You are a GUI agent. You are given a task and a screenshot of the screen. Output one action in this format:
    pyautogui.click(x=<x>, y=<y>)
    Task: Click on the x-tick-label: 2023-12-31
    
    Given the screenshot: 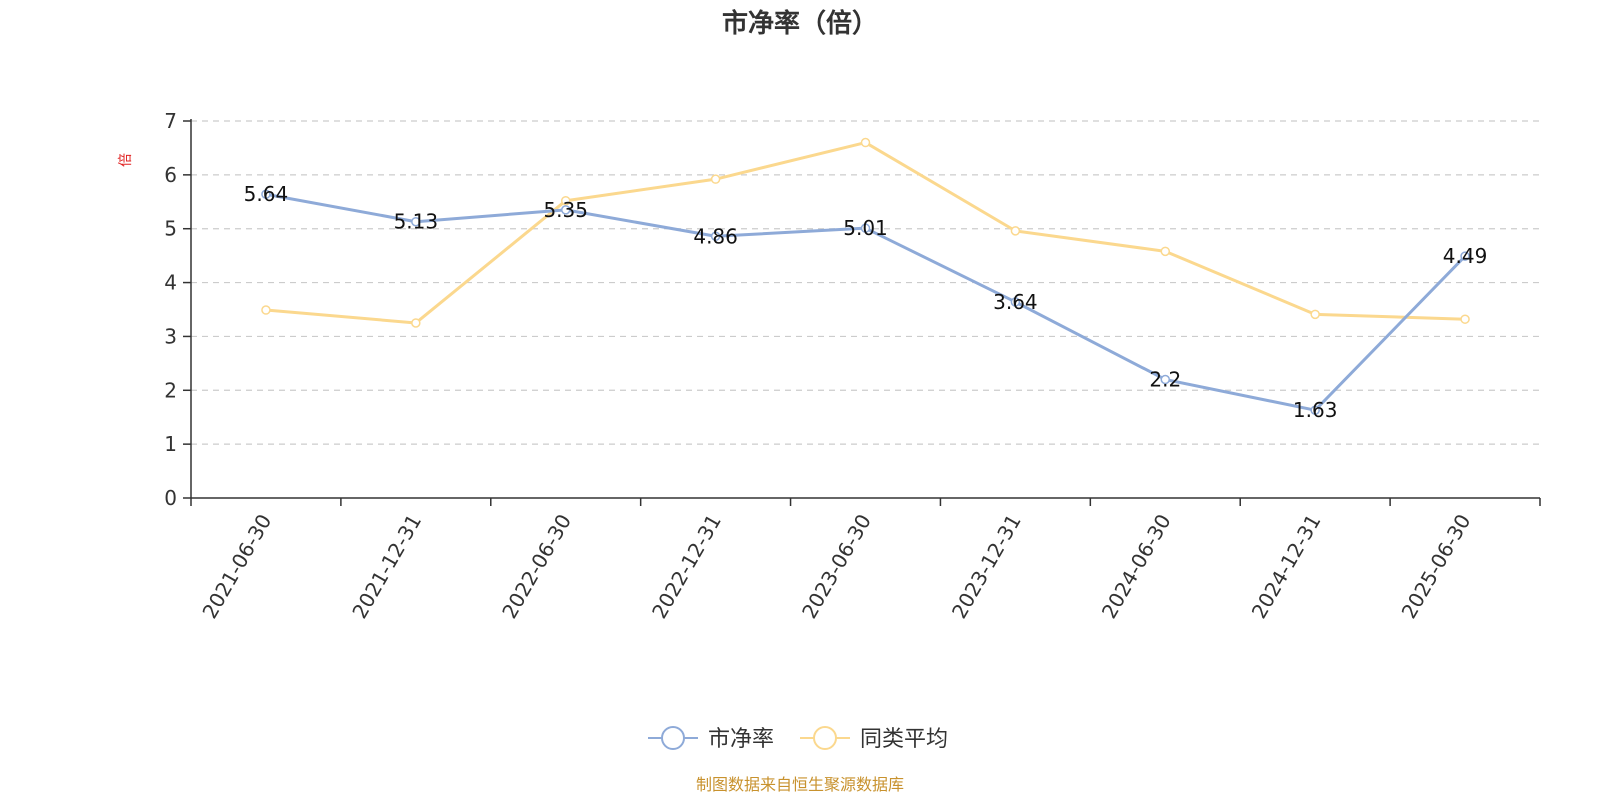 What is the action you would take?
    pyautogui.click(x=986, y=566)
    